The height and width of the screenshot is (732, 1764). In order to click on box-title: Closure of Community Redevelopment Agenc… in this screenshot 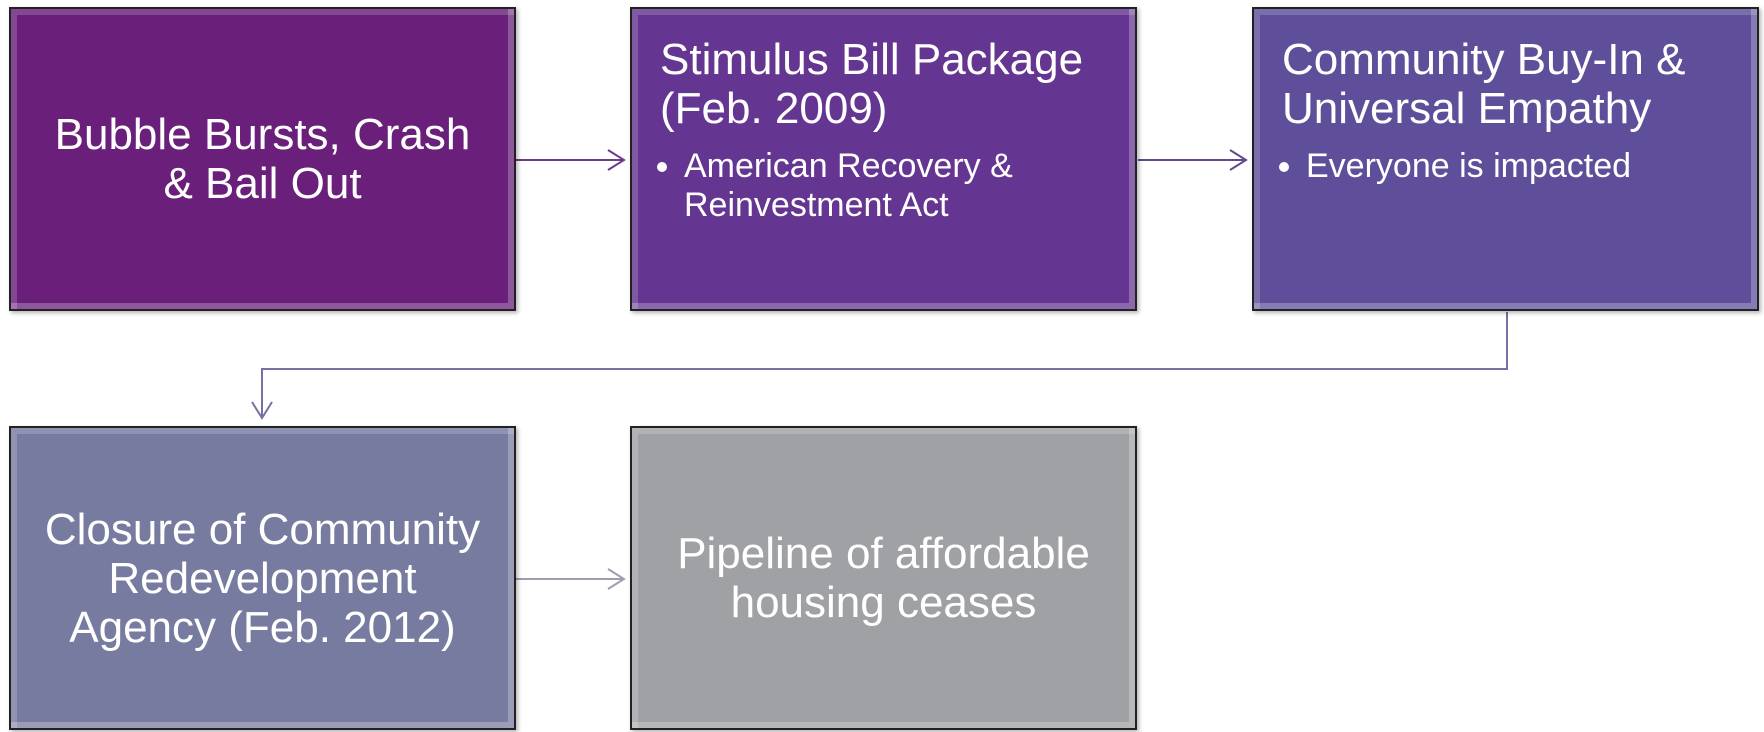, I will do `click(262, 578)`.